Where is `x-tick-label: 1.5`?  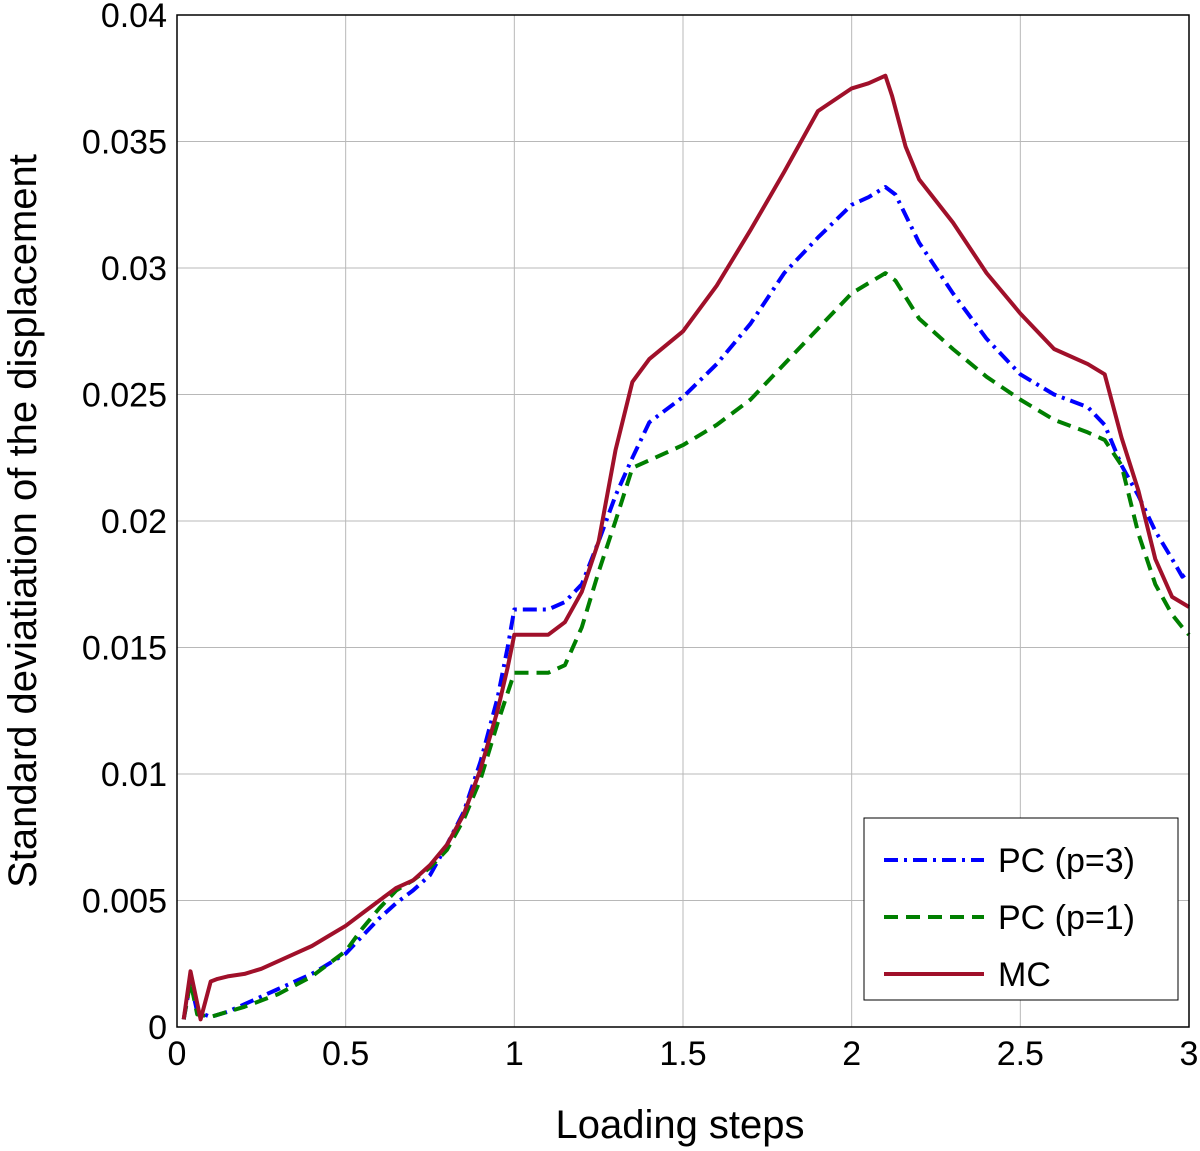 x-tick-label: 1.5 is located at coordinates (682, 1054).